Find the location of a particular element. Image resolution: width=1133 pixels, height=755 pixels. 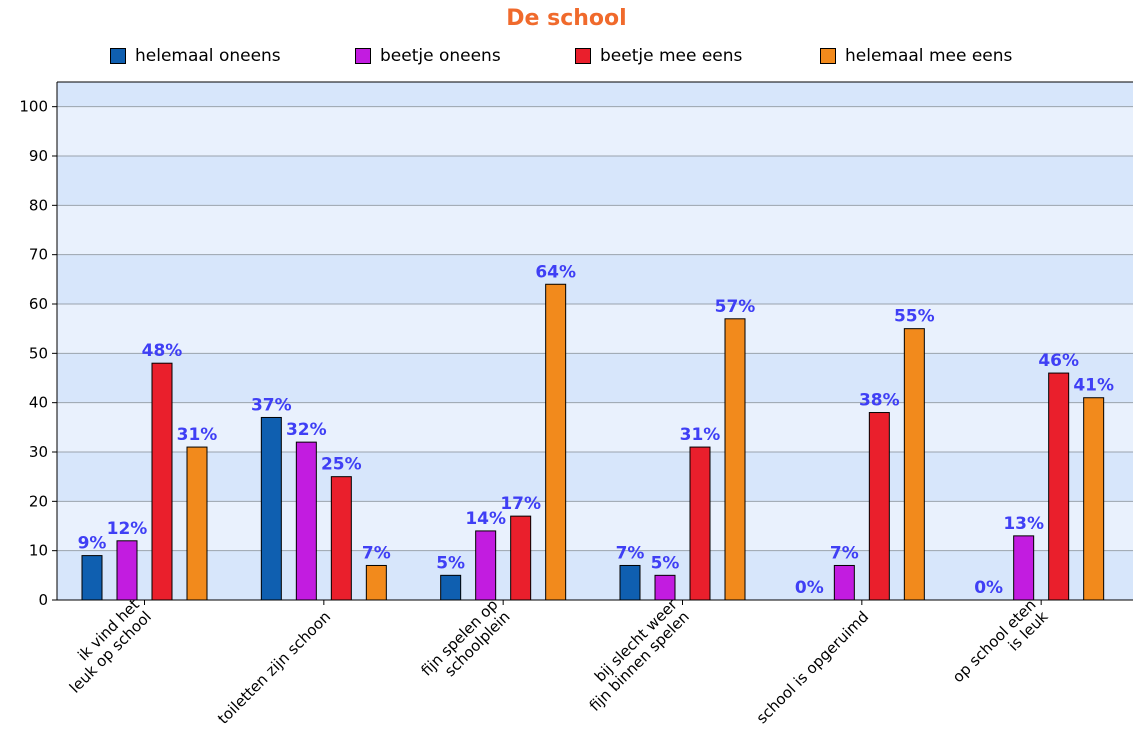

svg-text: ik vind hetleuk op school is located at coordinates (104, 646).